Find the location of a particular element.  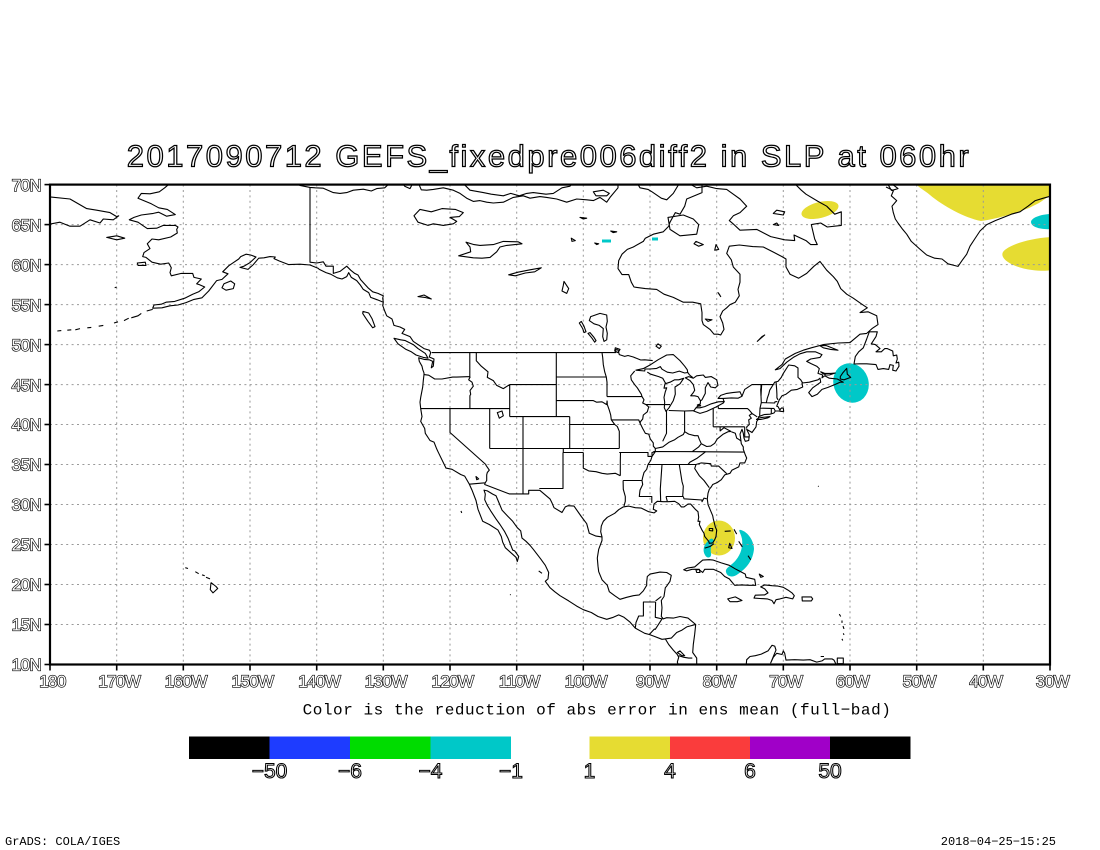

svg-text: 40W is located at coordinates (986, 681).